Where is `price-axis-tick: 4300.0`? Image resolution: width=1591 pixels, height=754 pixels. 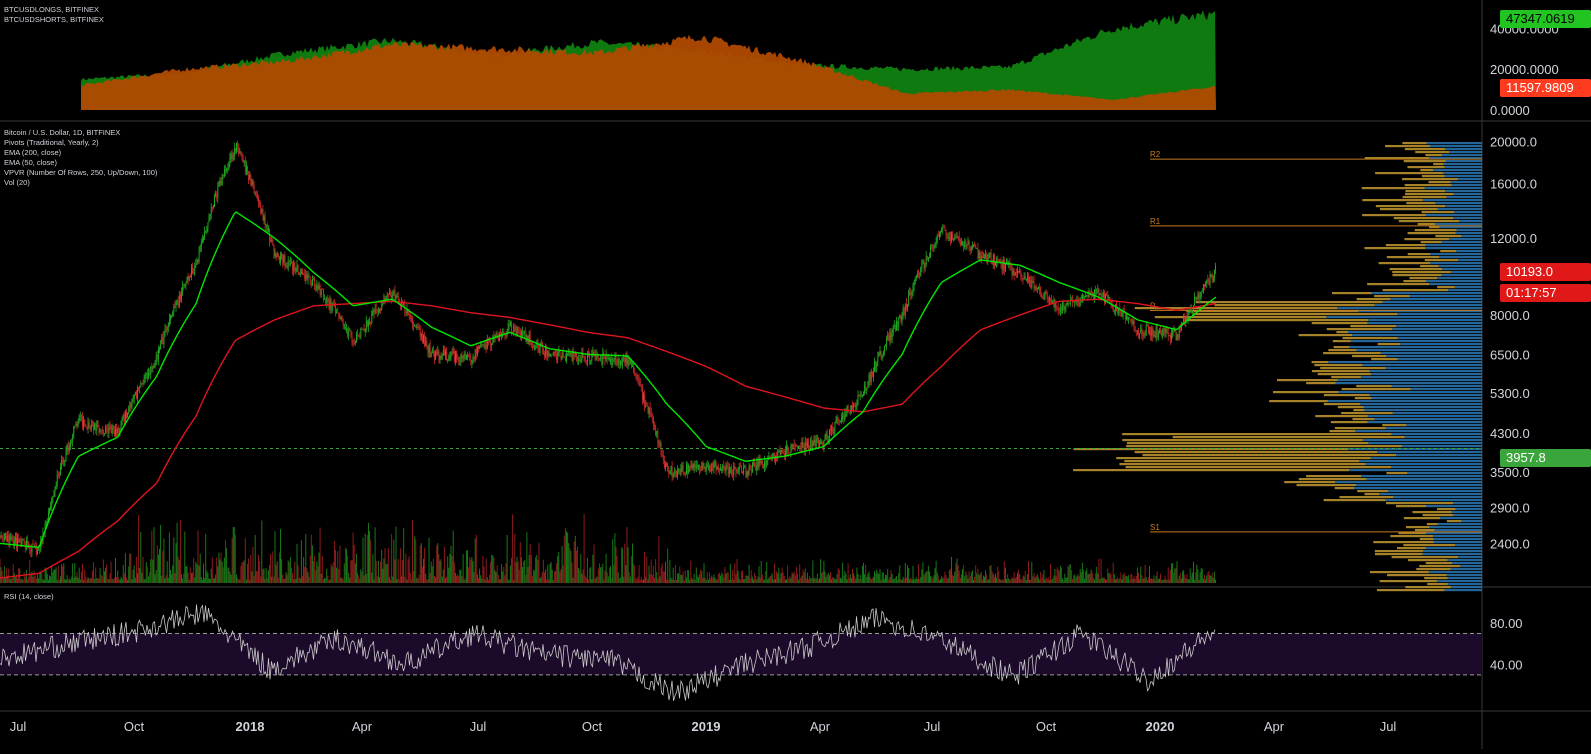 price-axis-tick: 4300.0 is located at coordinates (1510, 433).